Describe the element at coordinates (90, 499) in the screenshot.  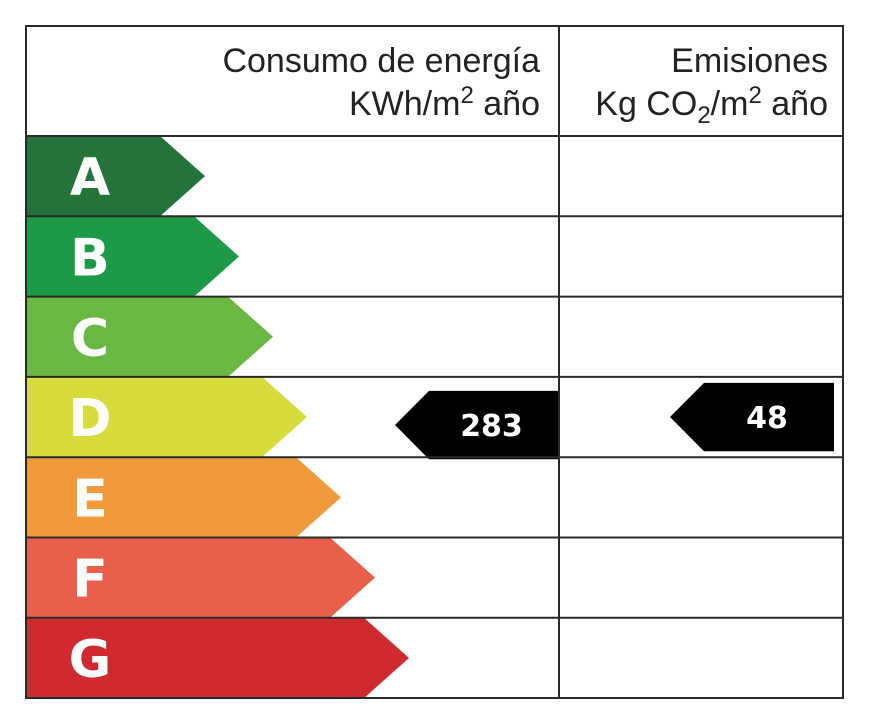
I see `class-letter-e: E` at that location.